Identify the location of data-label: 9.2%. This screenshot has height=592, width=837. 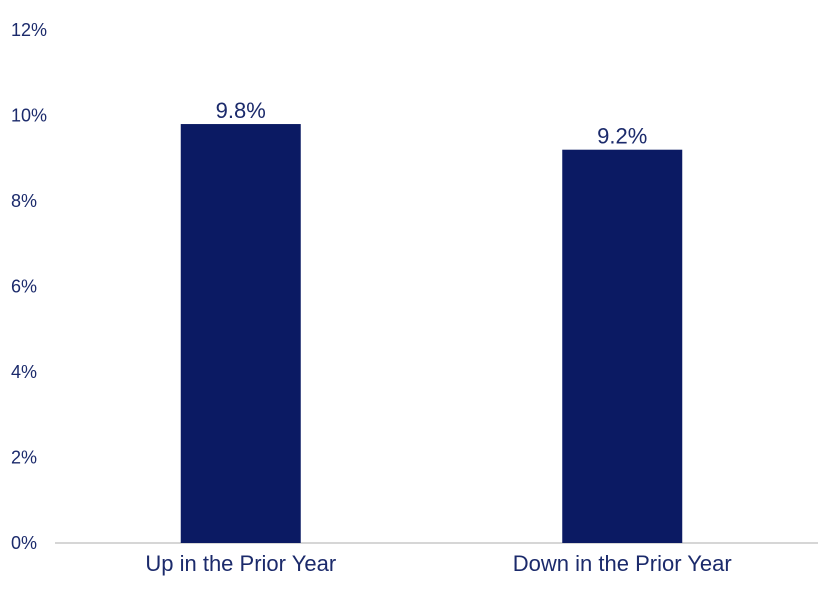
(622, 136).